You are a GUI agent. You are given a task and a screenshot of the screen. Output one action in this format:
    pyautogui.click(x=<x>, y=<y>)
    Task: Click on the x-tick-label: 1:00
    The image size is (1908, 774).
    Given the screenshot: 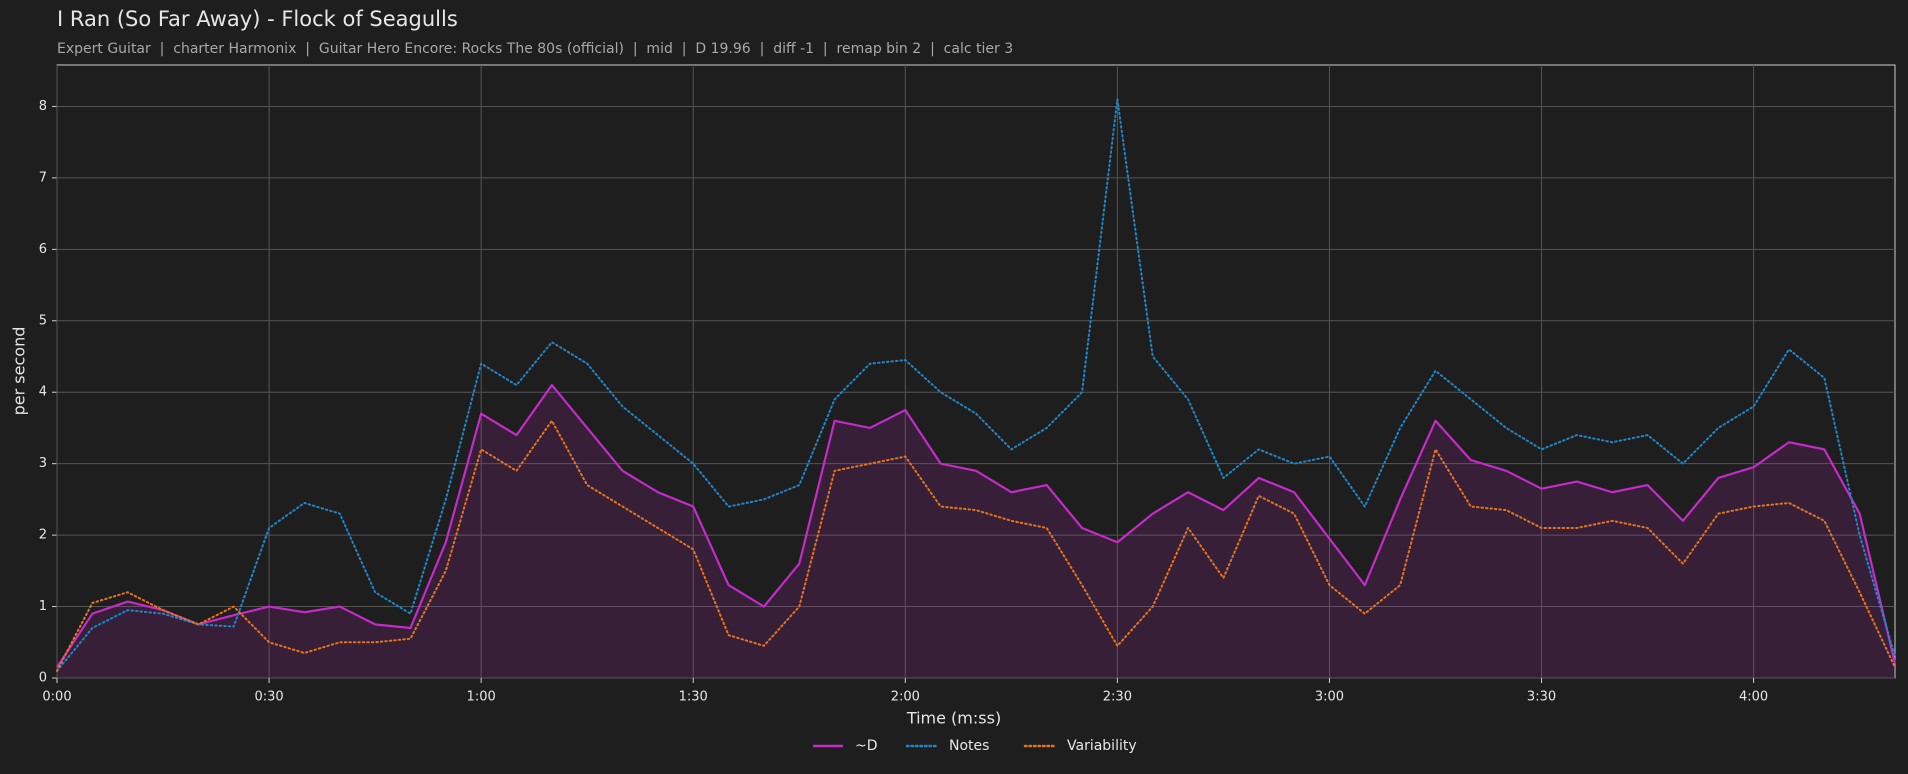 What is the action you would take?
    pyautogui.click(x=481, y=697)
    